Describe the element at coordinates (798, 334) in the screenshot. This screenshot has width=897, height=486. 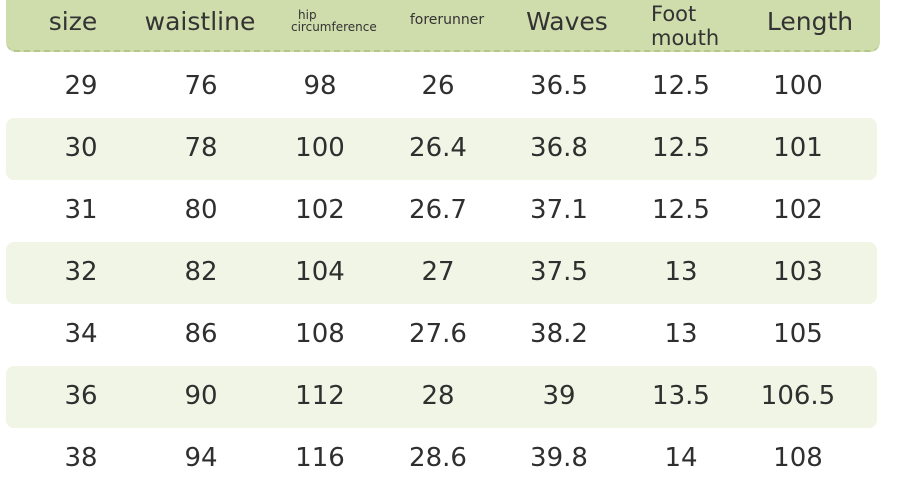
I see `table-cell: 105` at that location.